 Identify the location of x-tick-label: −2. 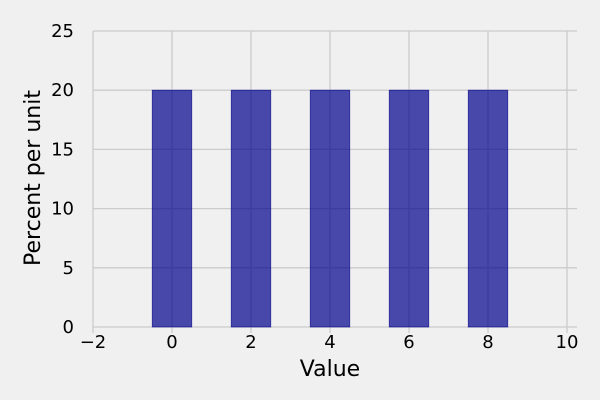
(93, 342).